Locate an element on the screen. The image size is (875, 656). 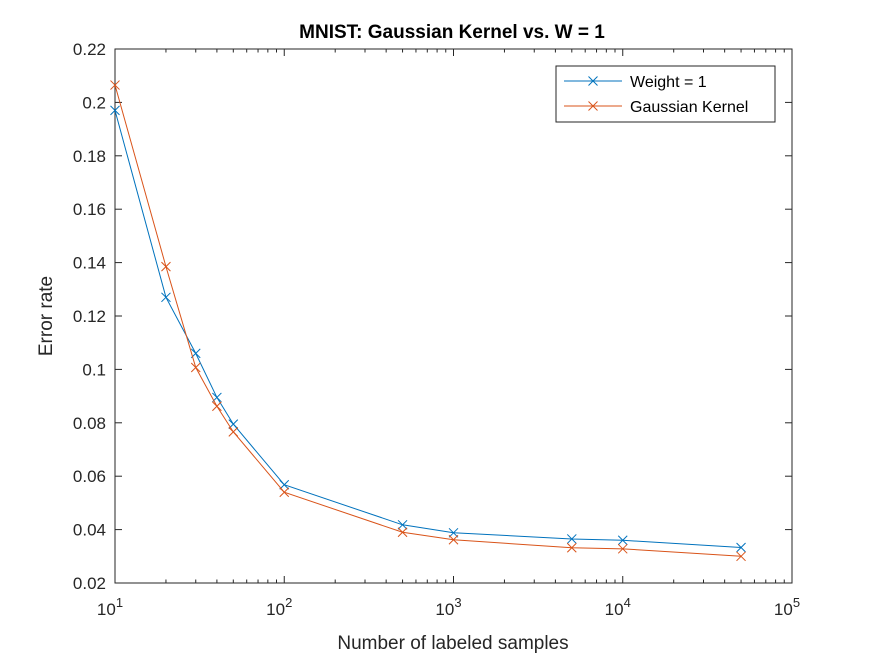
y-tick-label: 0.16 is located at coordinates (89, 209).